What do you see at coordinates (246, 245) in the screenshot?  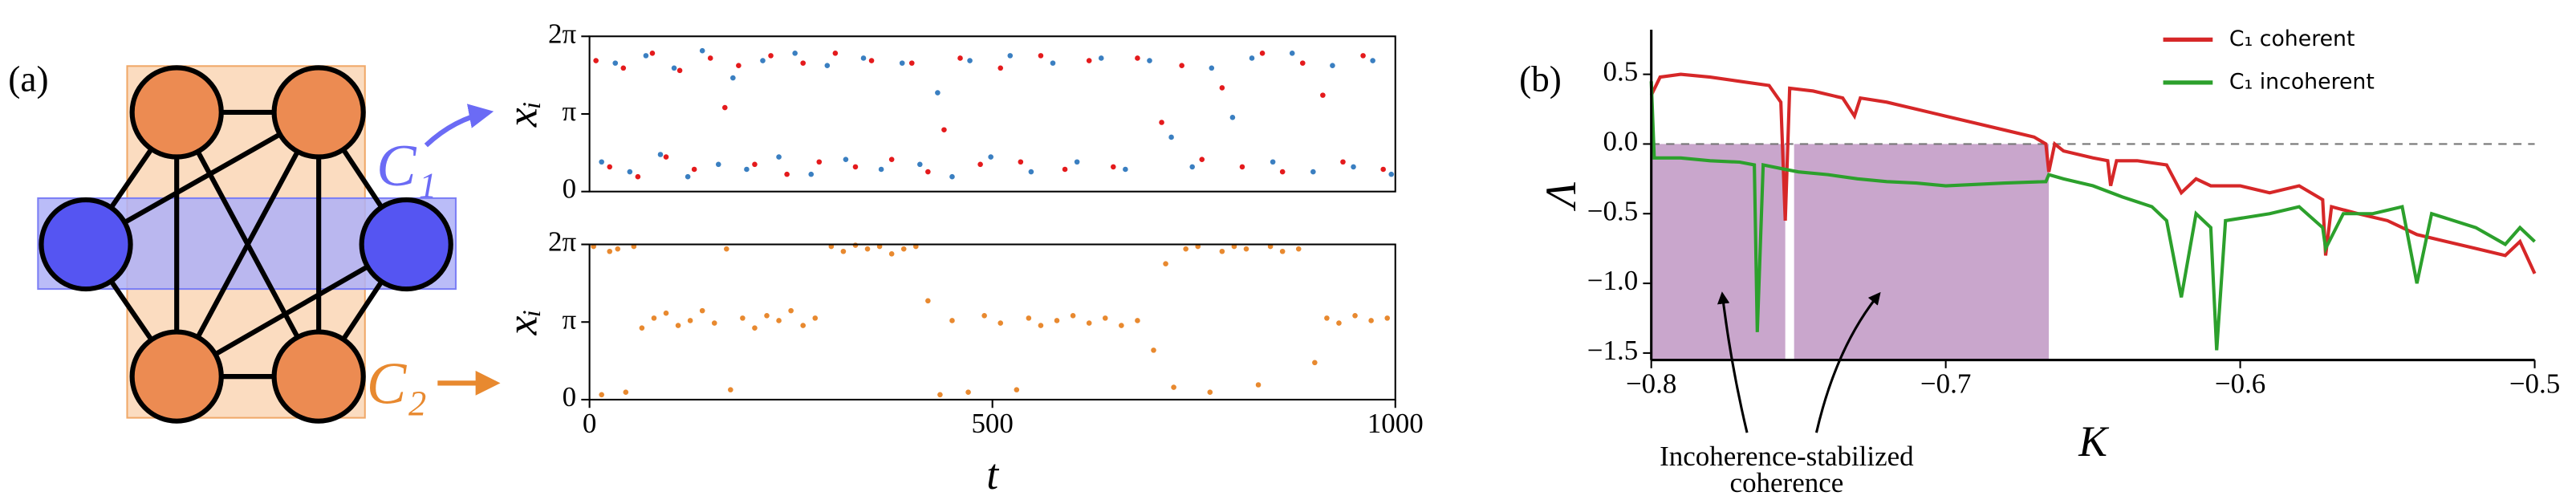 I see `nodes` at bounding box center [246, 245].